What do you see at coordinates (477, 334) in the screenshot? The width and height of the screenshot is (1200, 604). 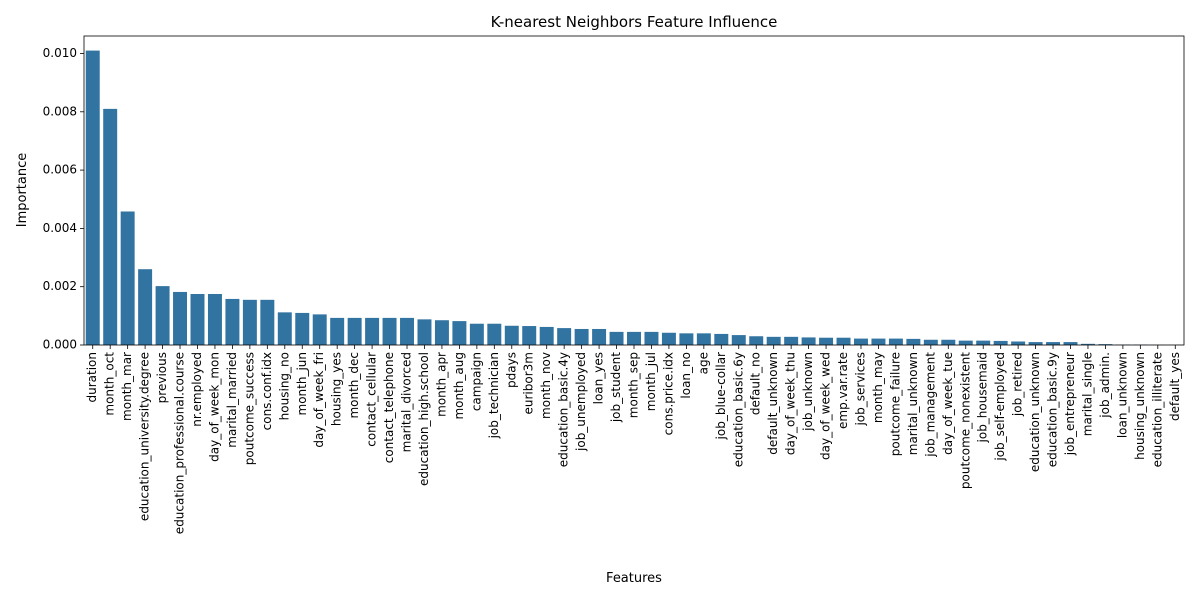 I see `bar-campaign` at bounding box center [477, 334].